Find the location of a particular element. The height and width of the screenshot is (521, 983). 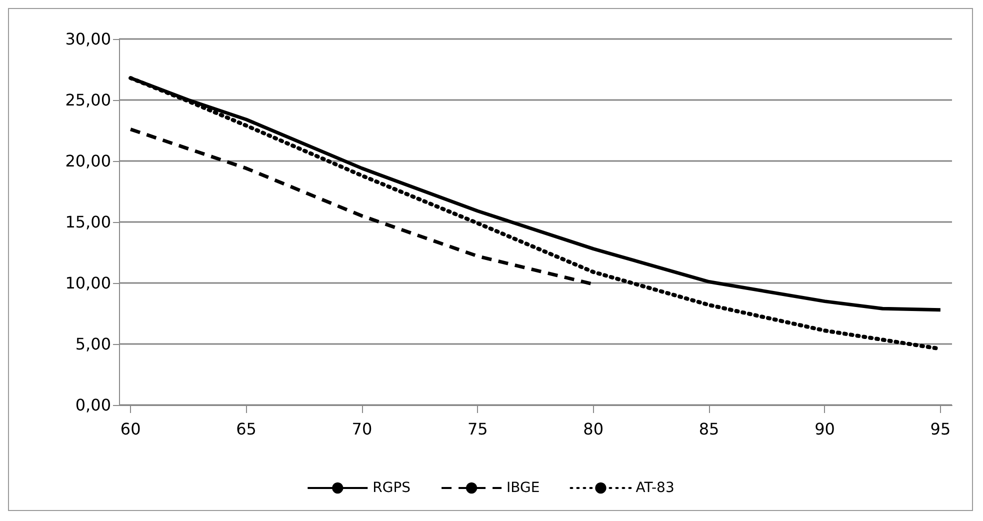

x-tick-label: 90 is located at coordinates (824, 429).